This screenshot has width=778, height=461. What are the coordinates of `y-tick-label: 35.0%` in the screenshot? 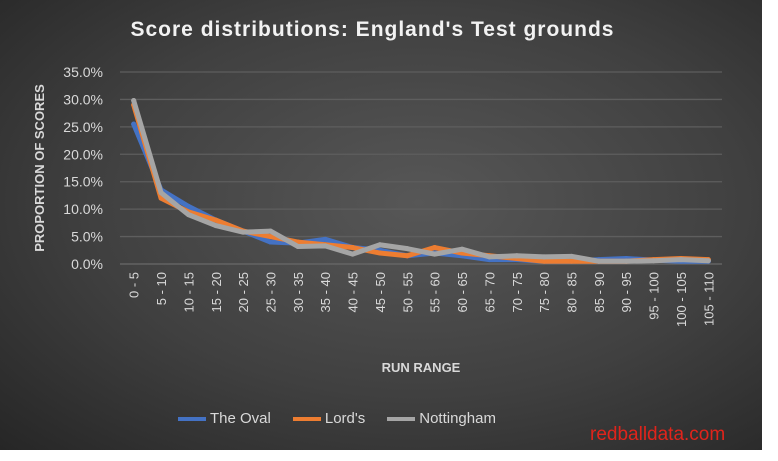 It's located at (83, 72).